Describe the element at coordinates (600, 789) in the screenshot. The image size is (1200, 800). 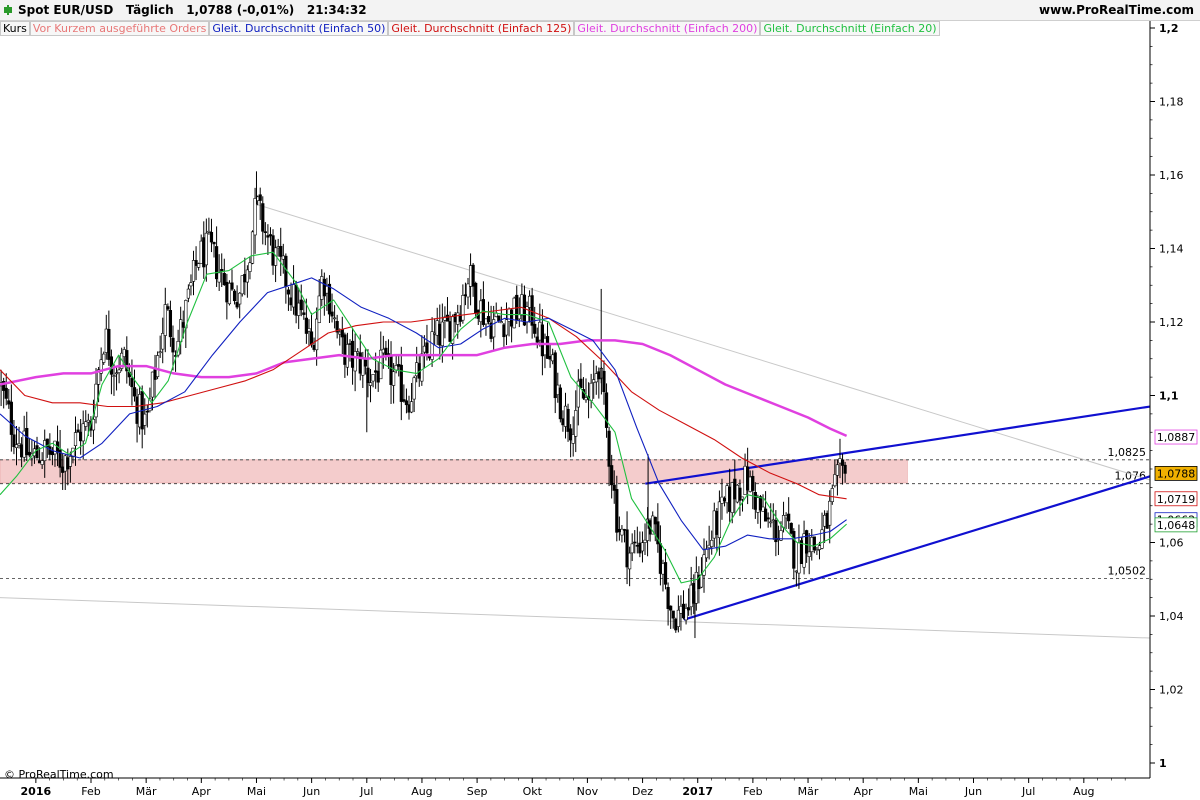
I see `x-axis-panel` at that location.